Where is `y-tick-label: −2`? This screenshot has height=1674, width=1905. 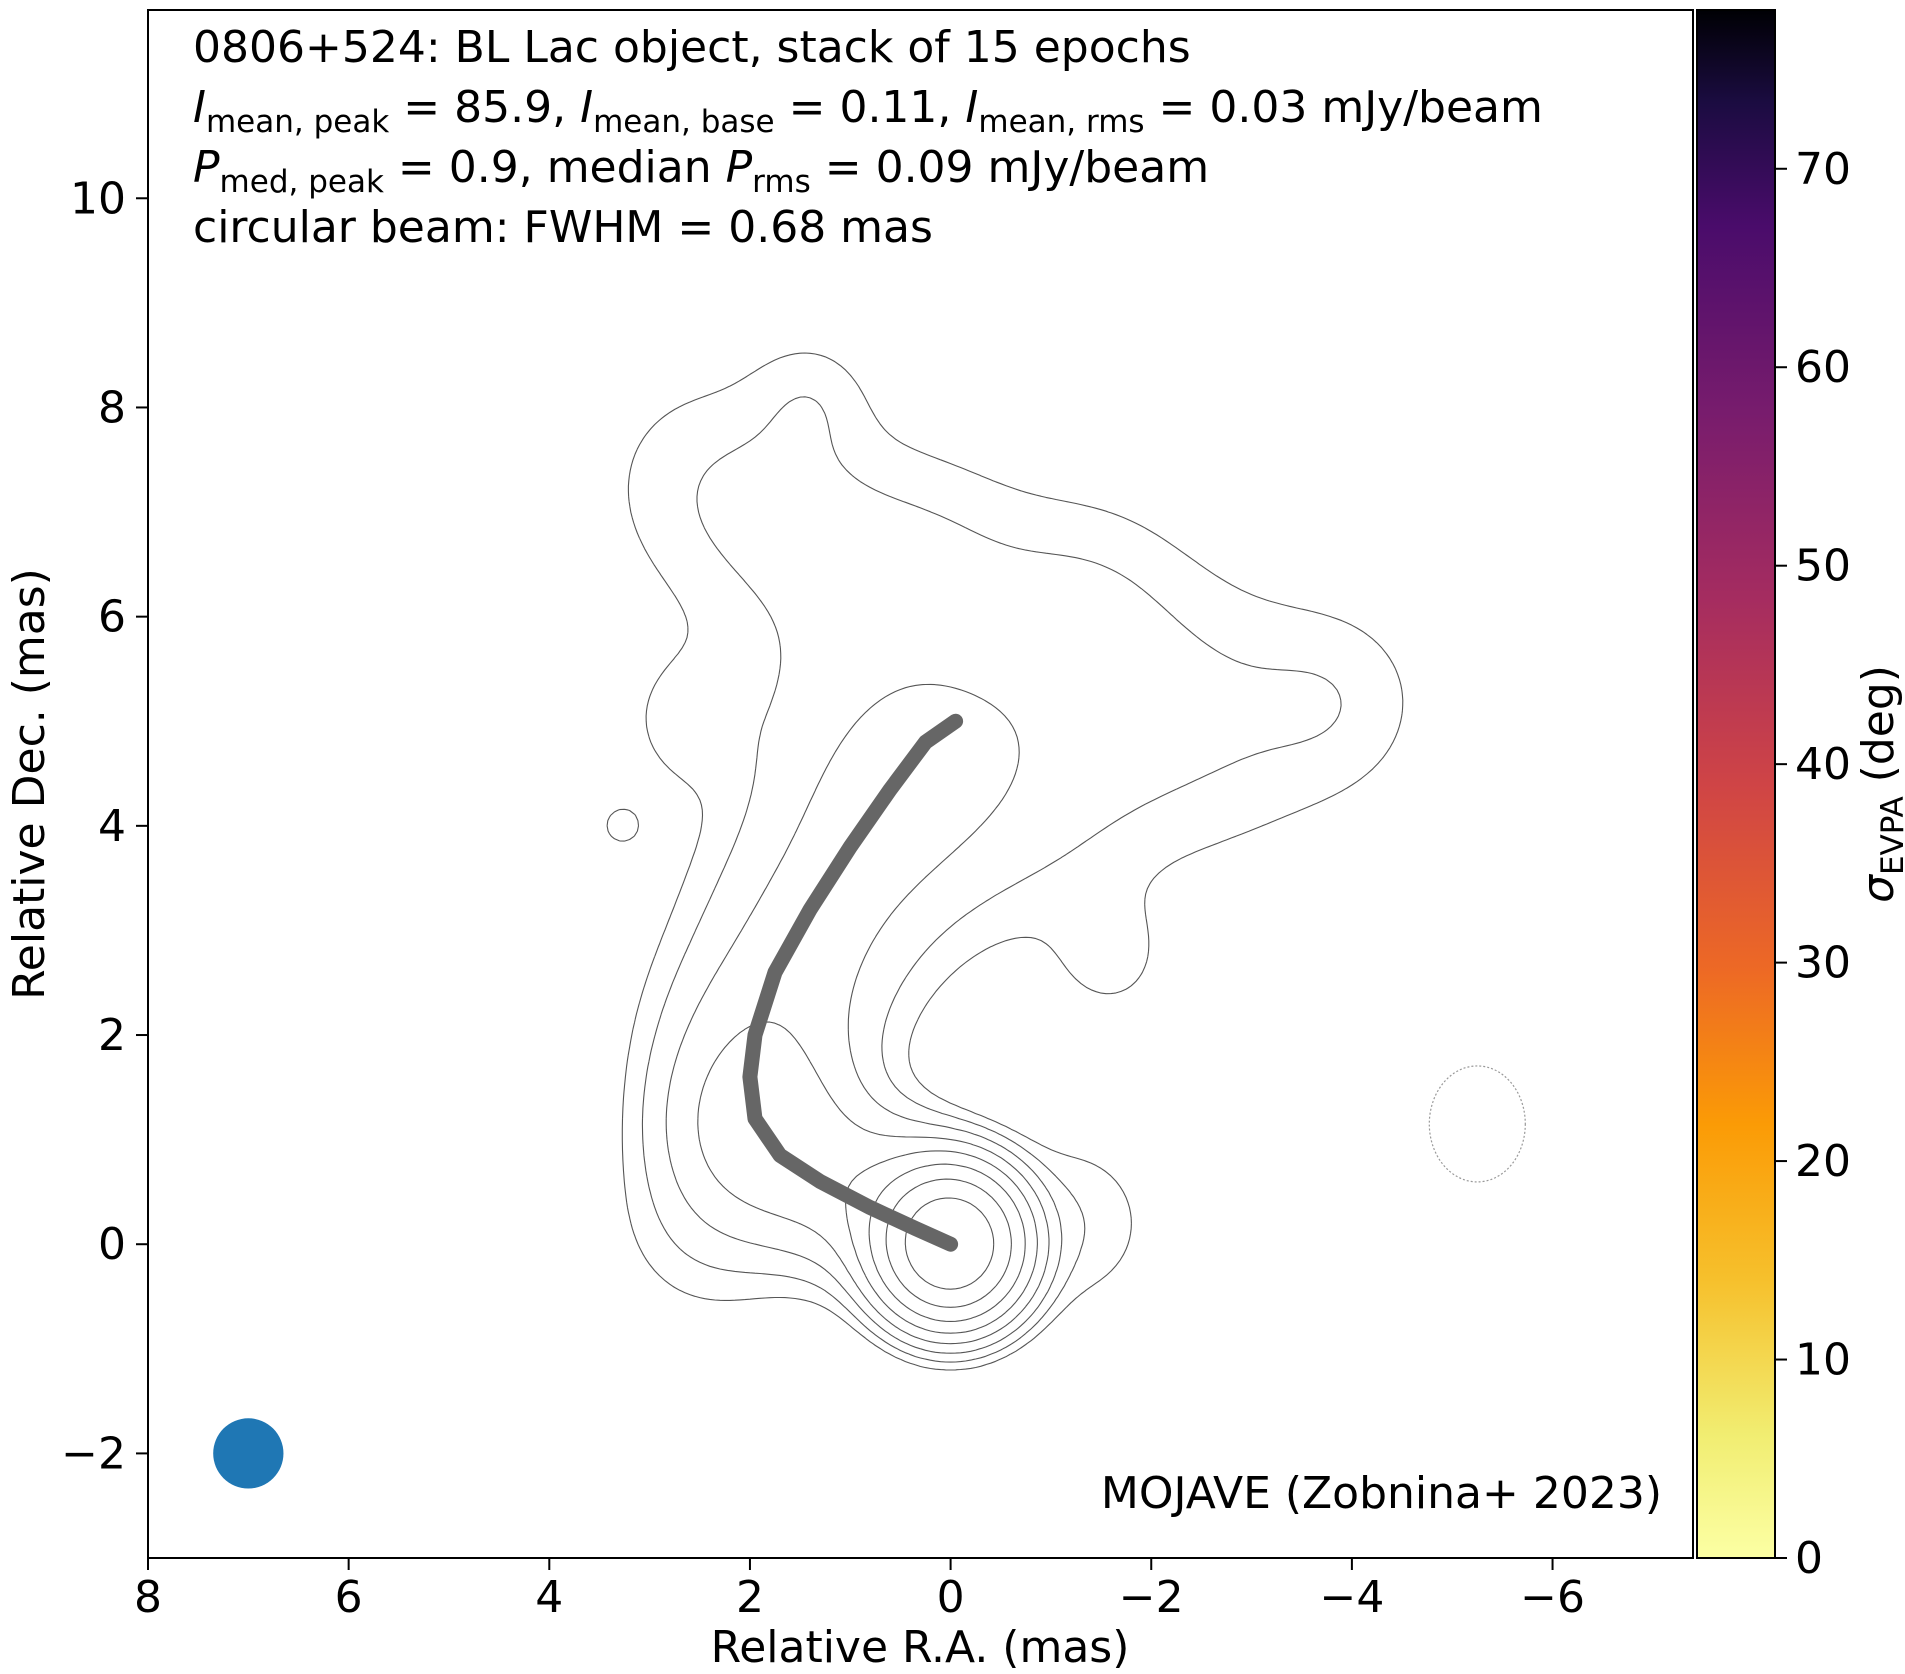
y-tick-label: −2 is located at coordinates (93, 1453).